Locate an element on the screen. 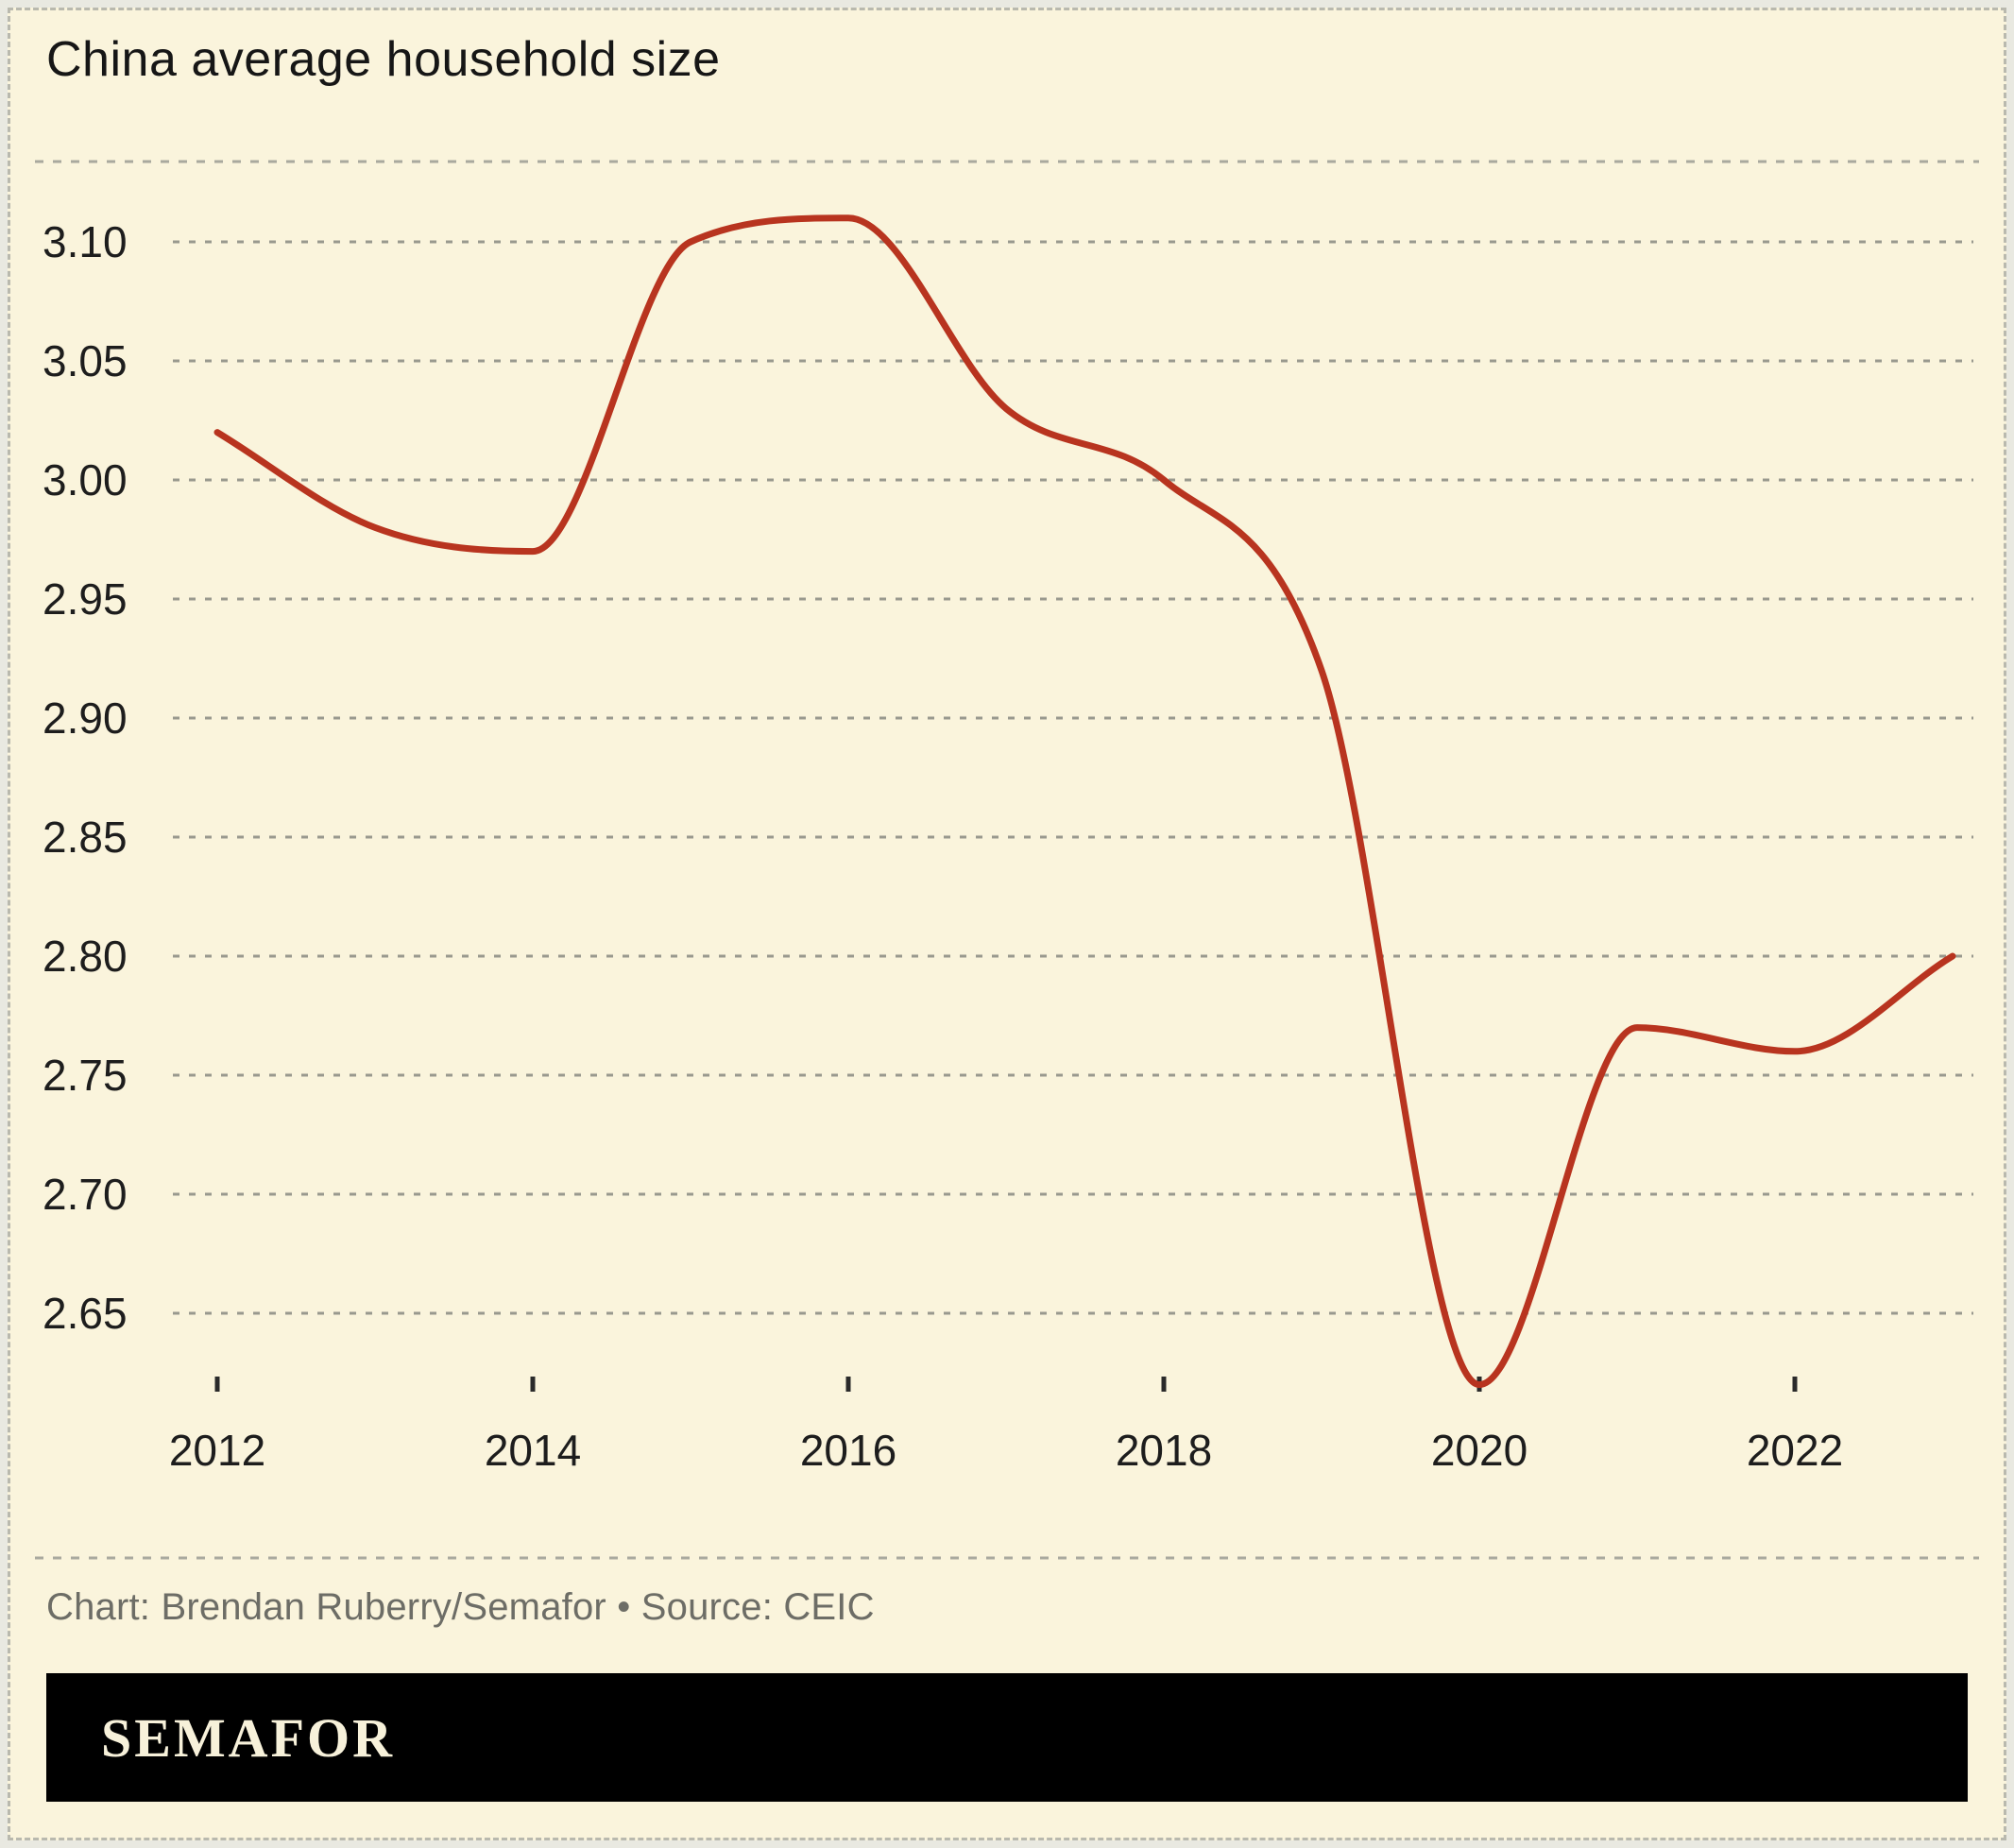 The width and height of the screenshot is (2014, 1848). semafor-logo-bar: SEMAFOR is located at coordinates (1007, 1737).